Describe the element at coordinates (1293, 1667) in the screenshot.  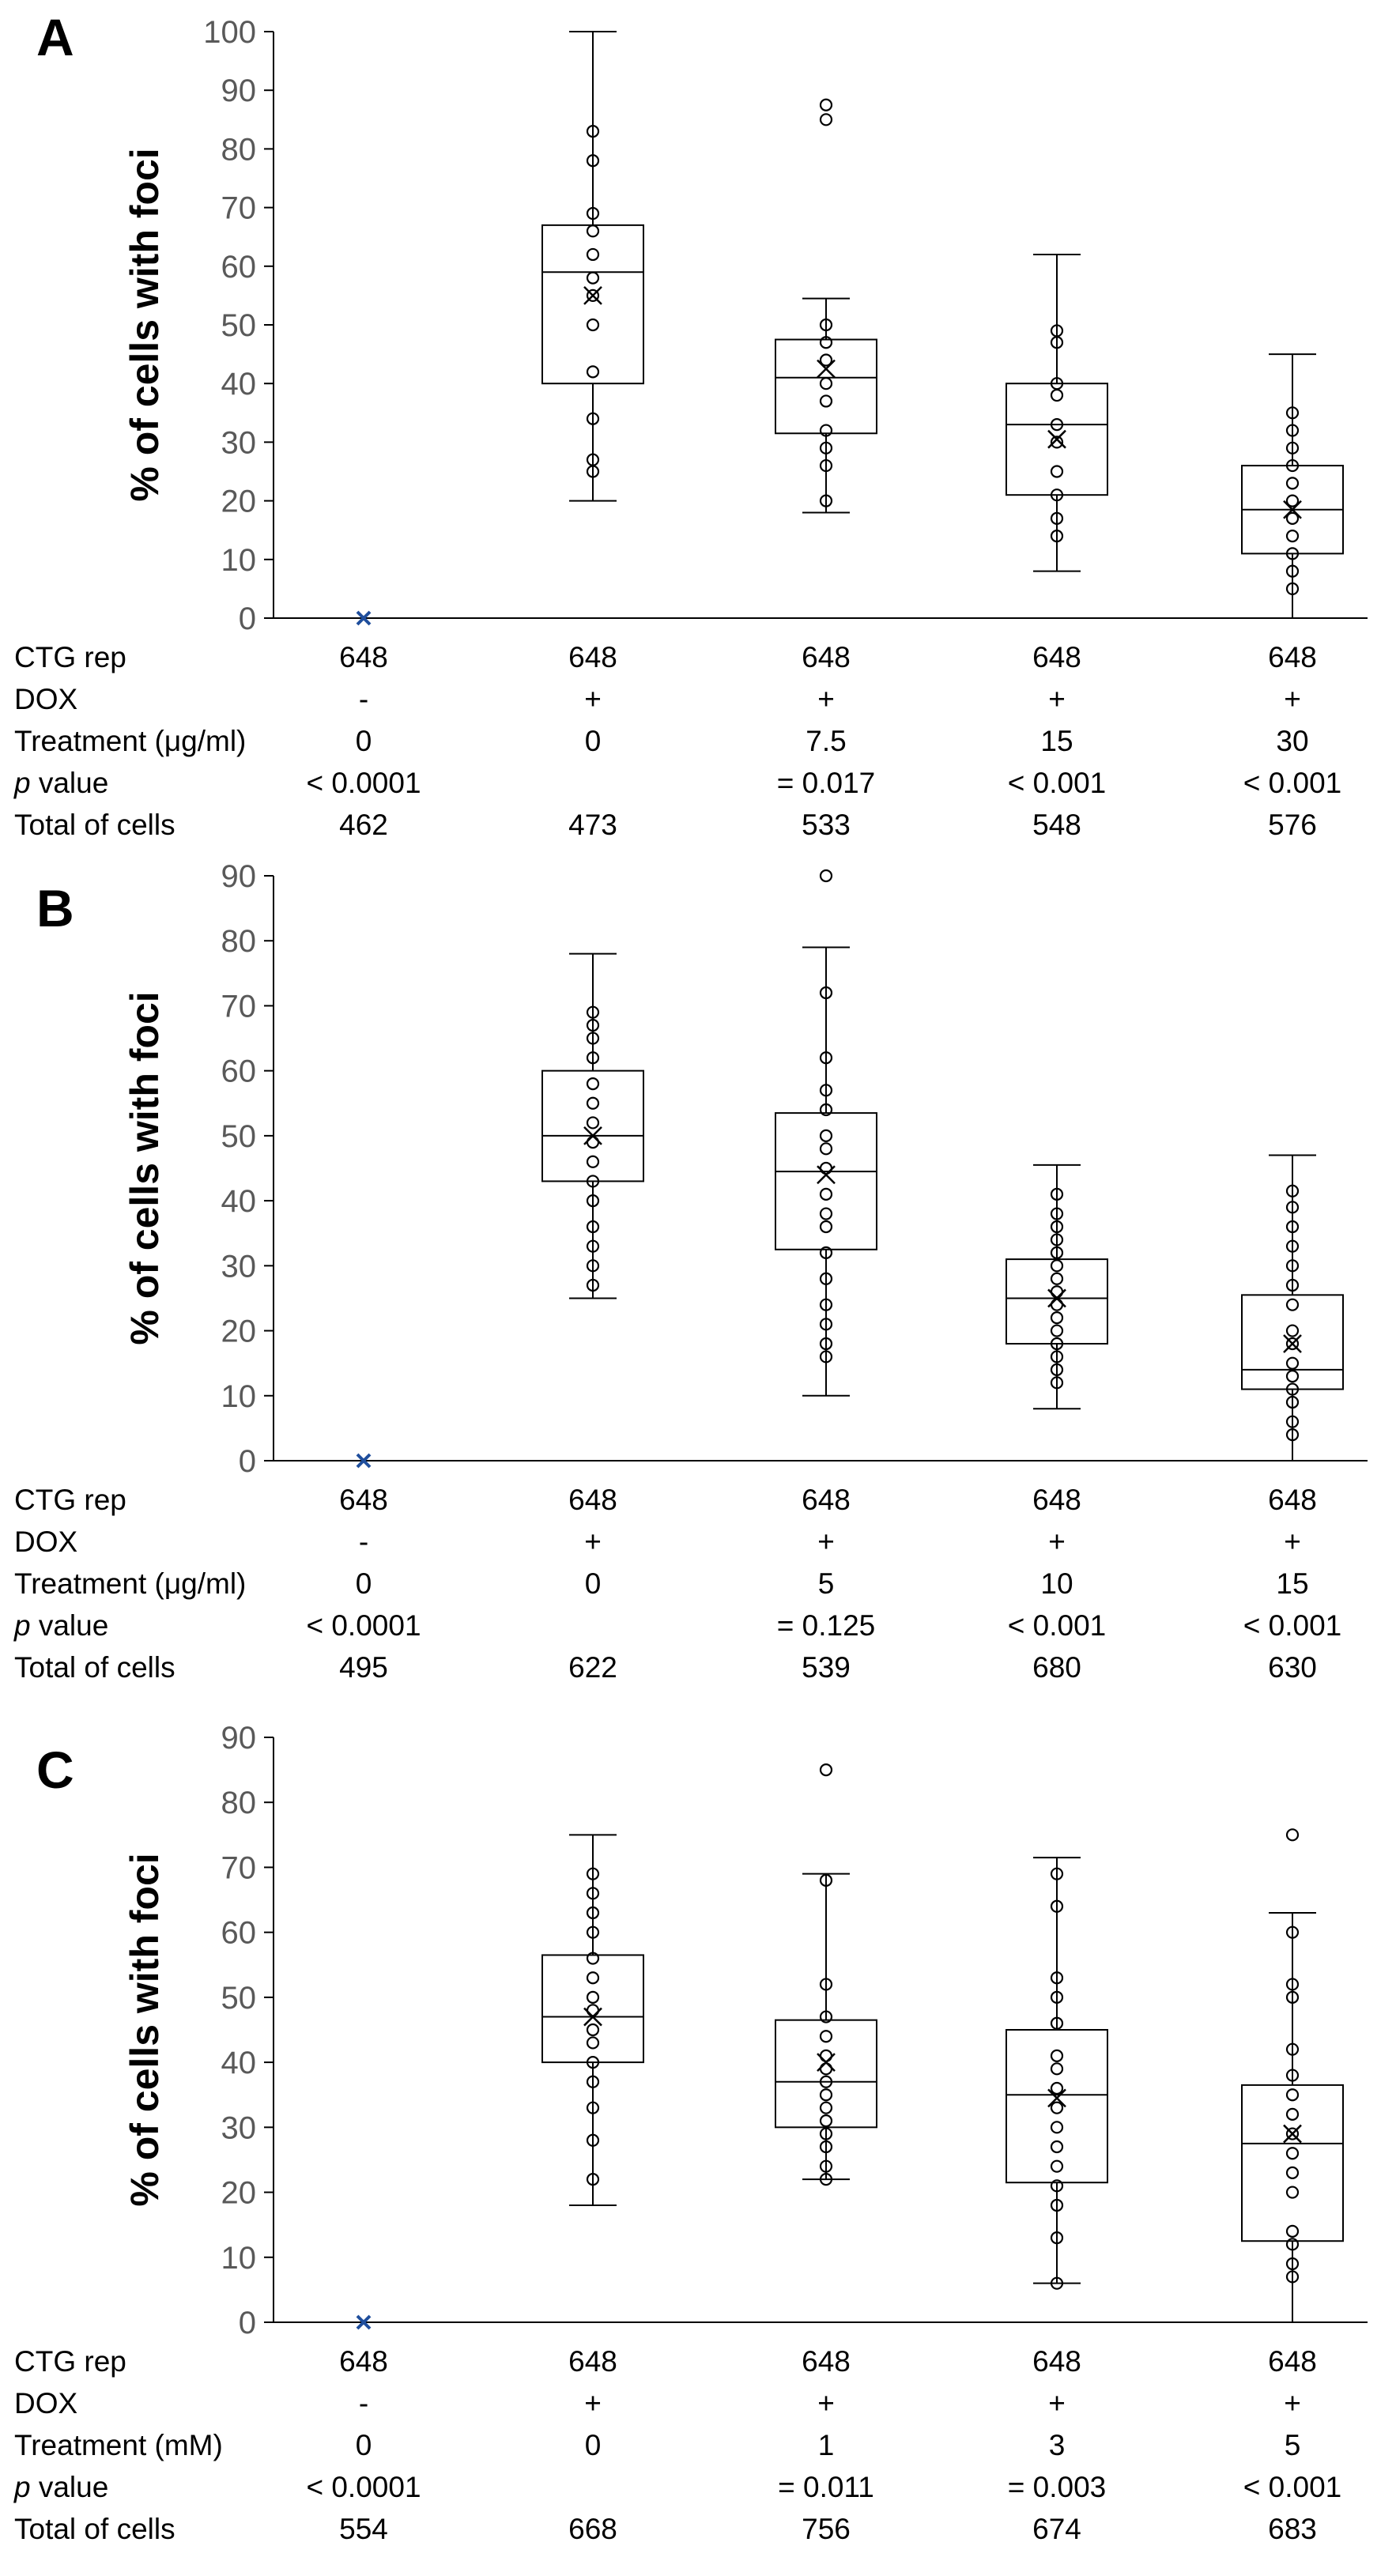
I see `row-value: 630` at that location.